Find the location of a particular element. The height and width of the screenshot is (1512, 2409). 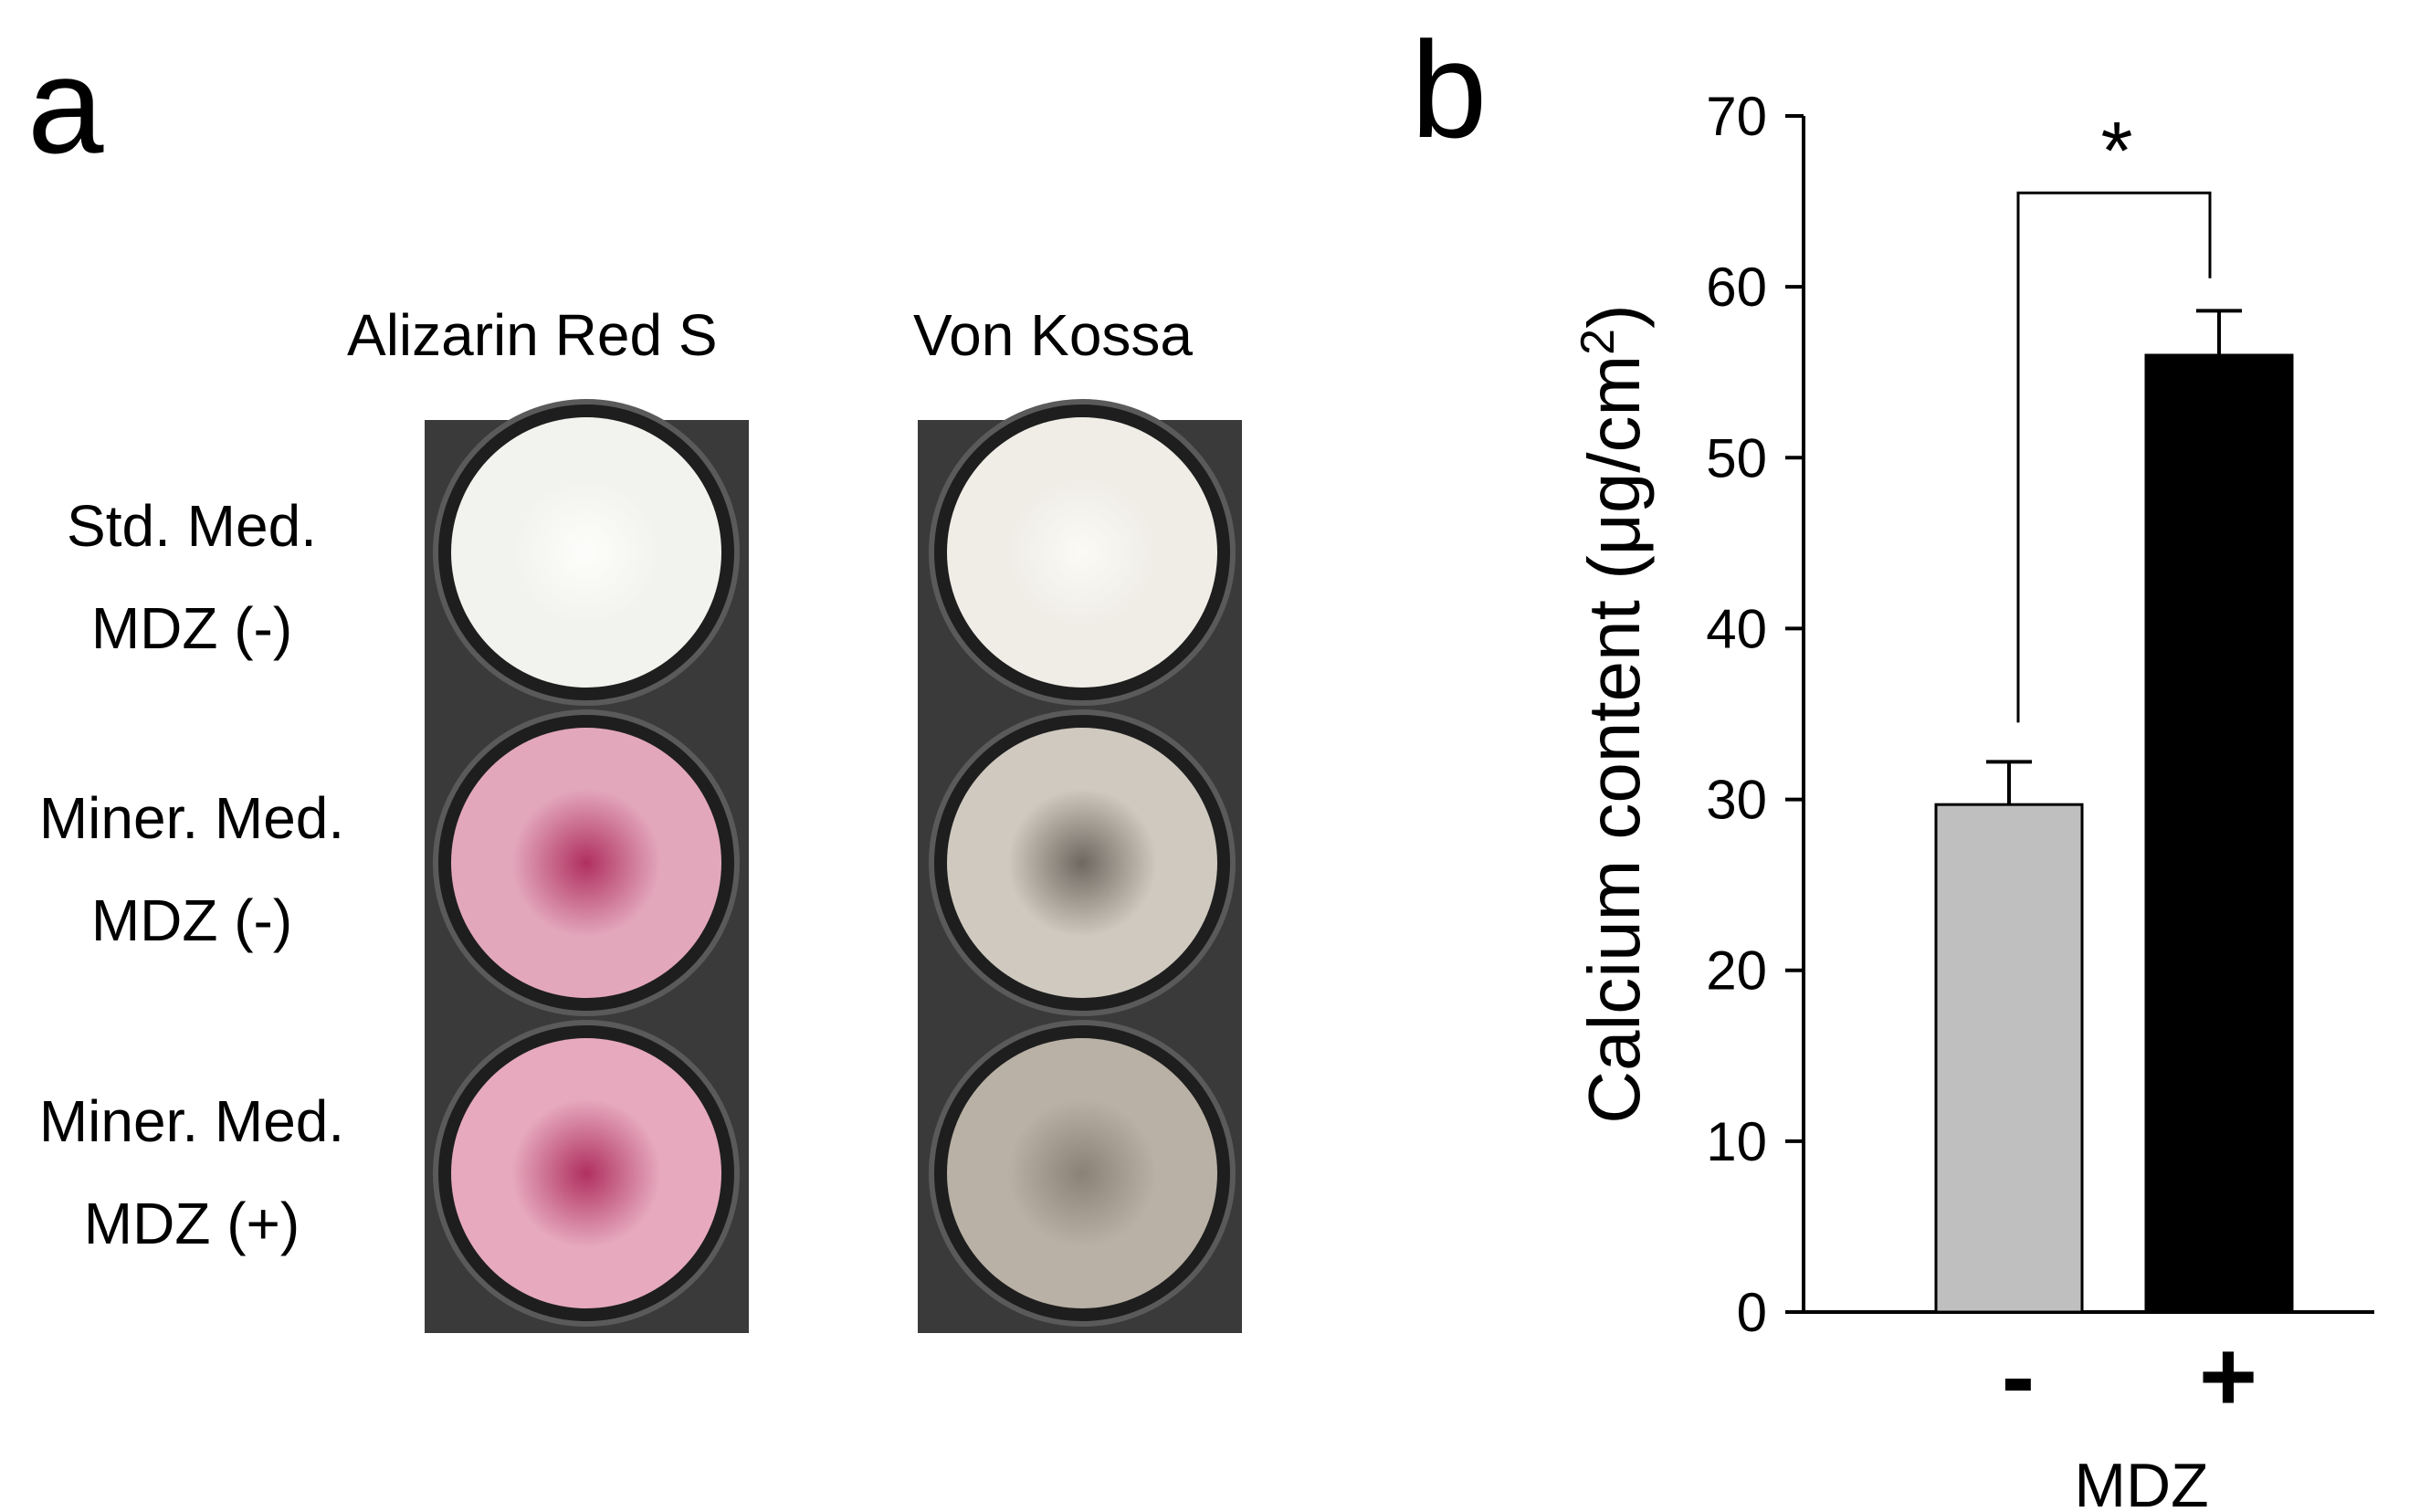

y-tick-label: 10 is located at coordinates (1736, 1141).